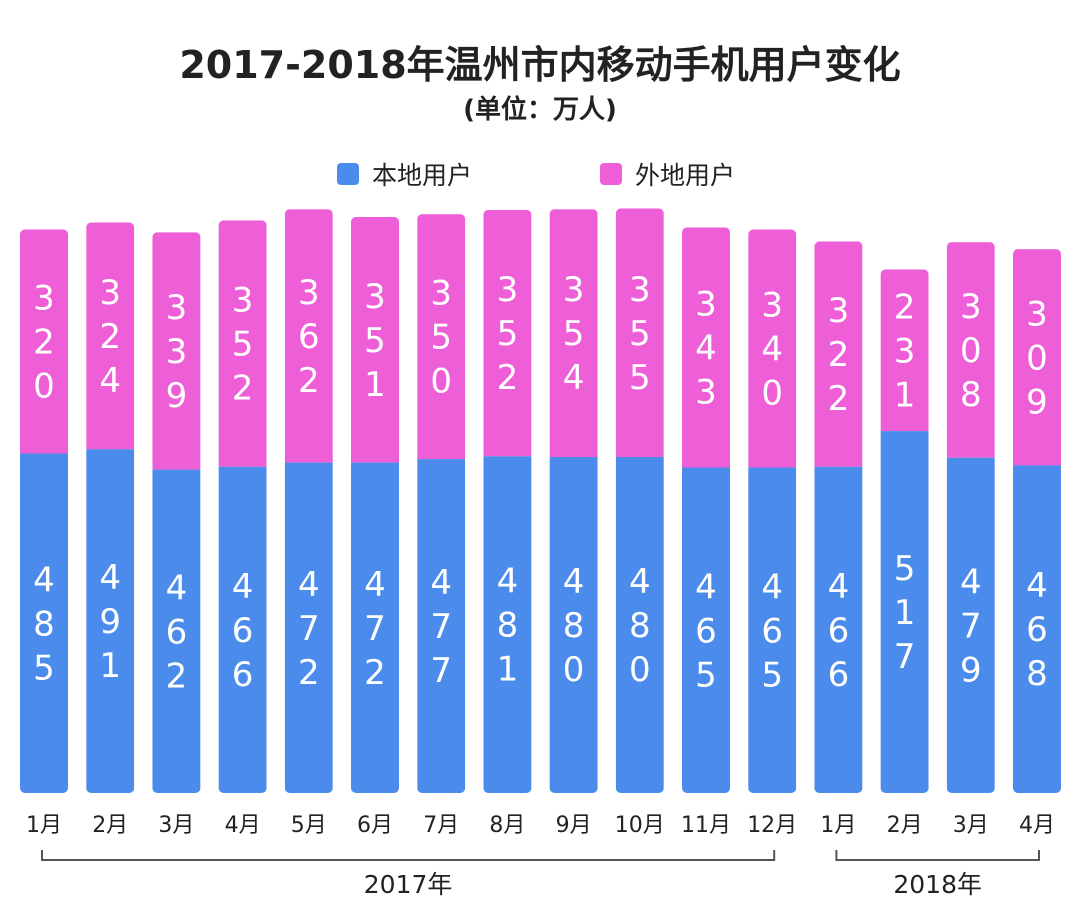 The image size is (1080, 919). Describe the element at coordinates (540, 825) in the screenshot. I see `x-axis-ticks: 1月 2月 3月 4月 5月 6月 7月 8月 9月 10月 11月 12月 1月 2月 3月 4月` at that location.